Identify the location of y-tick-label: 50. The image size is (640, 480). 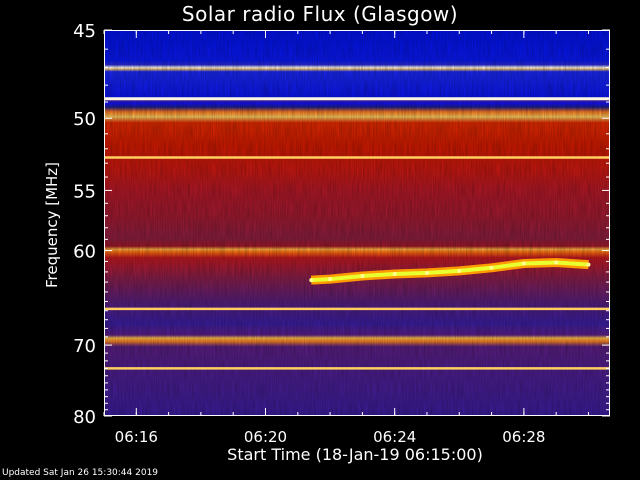
(84, 119).